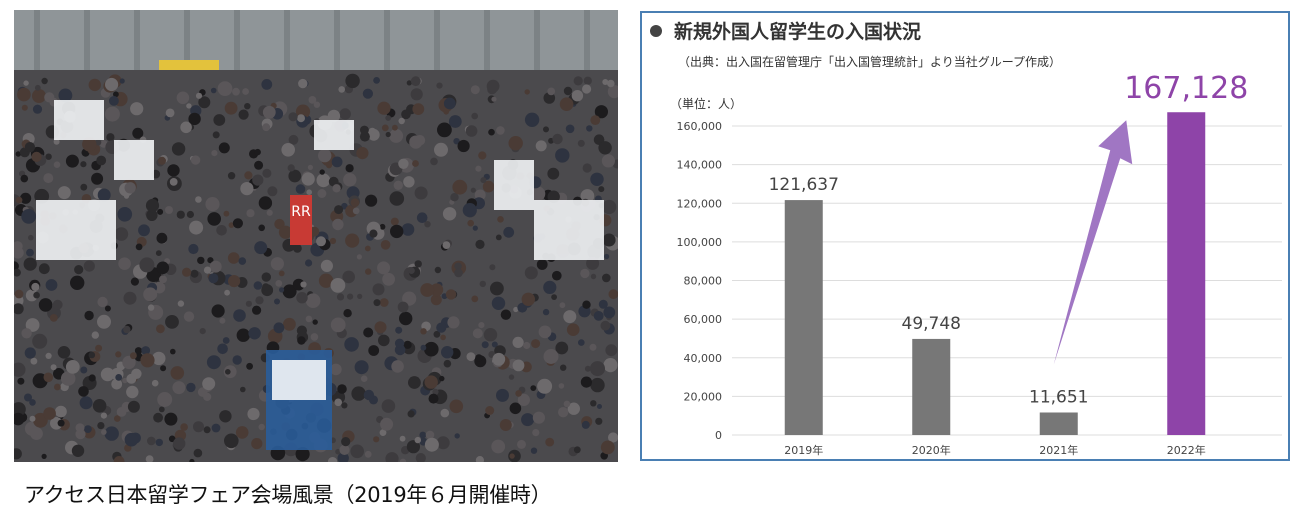  What do you see at coordinates (1058, 397) in the screenshot?
I see `data-label: 11,651` at bounding box center [1058, 397].